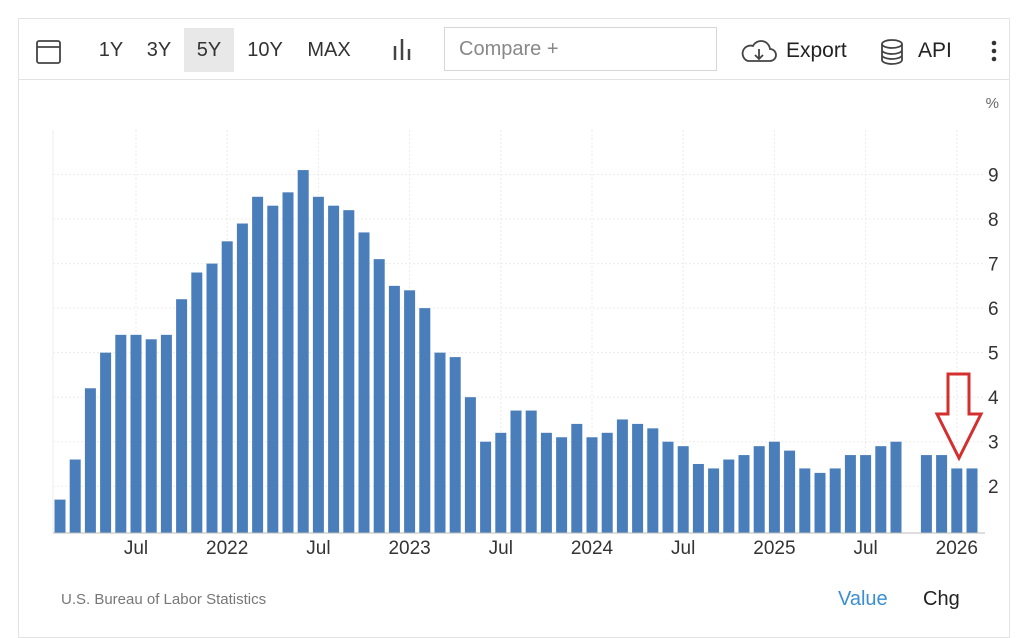 The image size is (1024, 638). Describe the element at coordinates (227, 548) in the screenshot. I see `x-tick-label: 2022` at that location.